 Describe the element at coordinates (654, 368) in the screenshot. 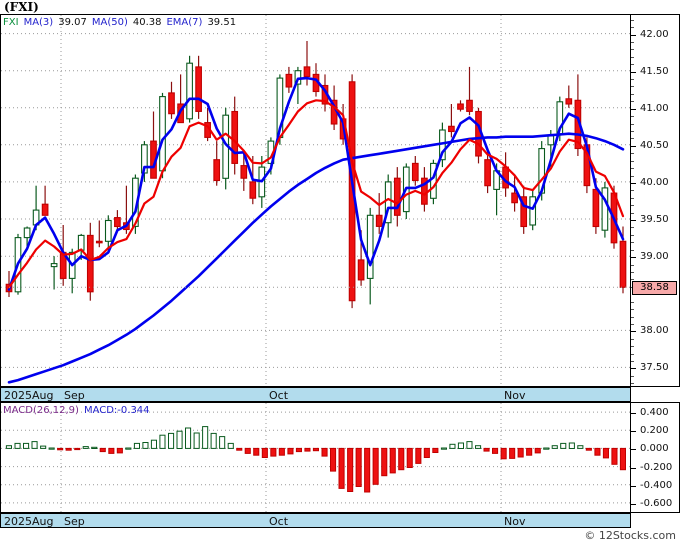

I see `price-axis-label: 37.50` at that location.